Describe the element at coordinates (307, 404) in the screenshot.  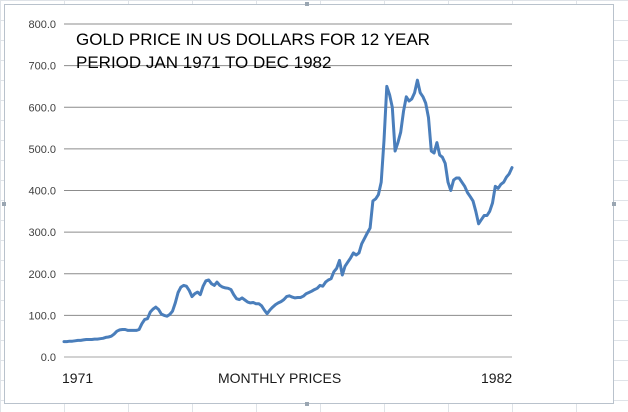
I see `resize-handle-bottom` at that location.